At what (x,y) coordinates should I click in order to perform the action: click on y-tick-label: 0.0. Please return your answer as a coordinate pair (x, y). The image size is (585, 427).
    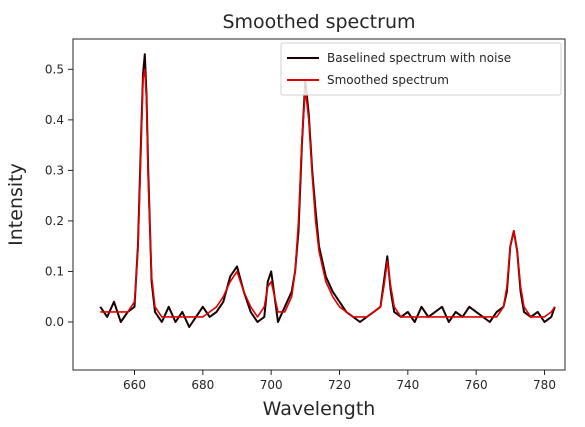
    Looking at the image, I should click on (54, 322).